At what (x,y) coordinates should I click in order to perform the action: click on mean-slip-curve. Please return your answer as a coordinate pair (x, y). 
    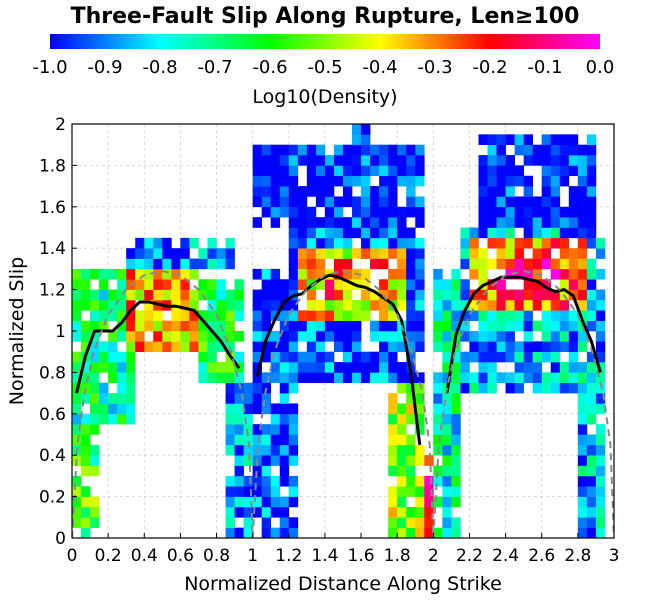
    Looking at the image, I should click on (158, 347).